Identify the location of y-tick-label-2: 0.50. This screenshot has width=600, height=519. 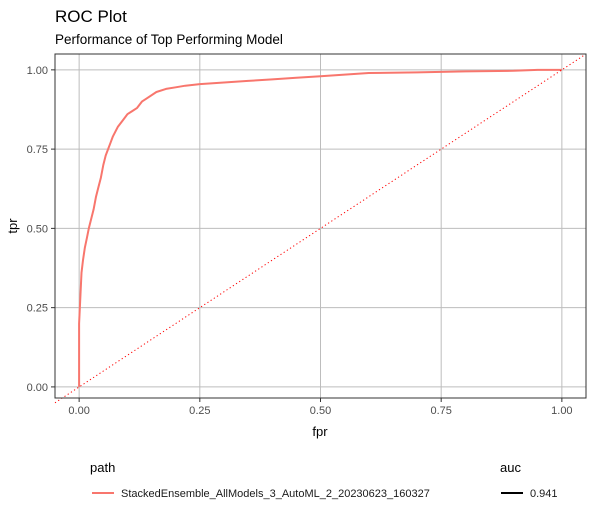
(37, 229).